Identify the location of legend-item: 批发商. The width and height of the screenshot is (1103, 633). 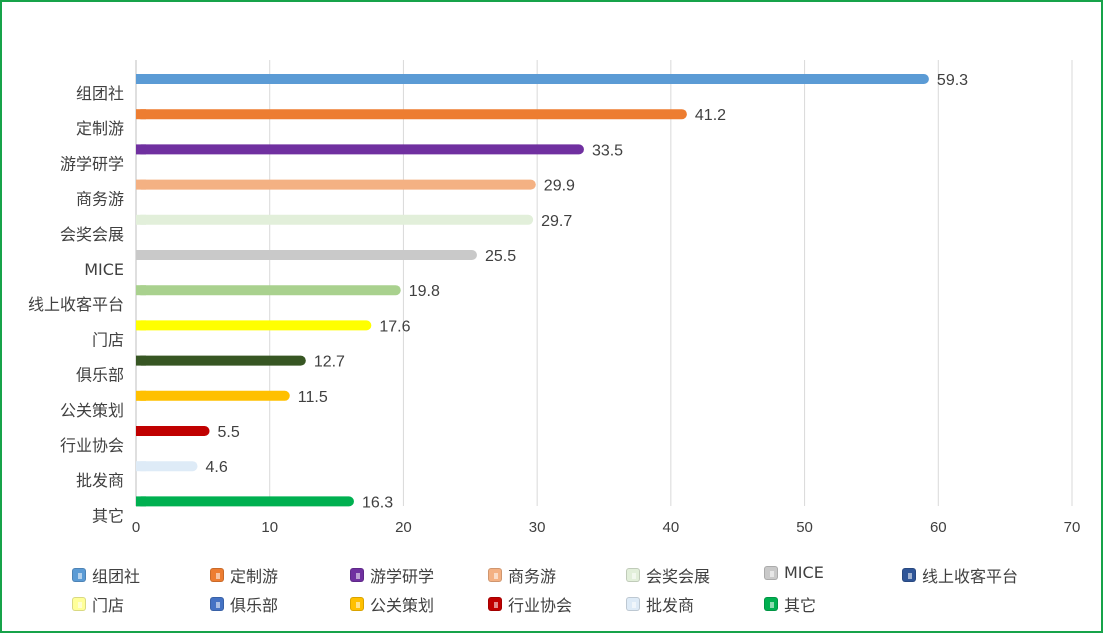
(660, 604).